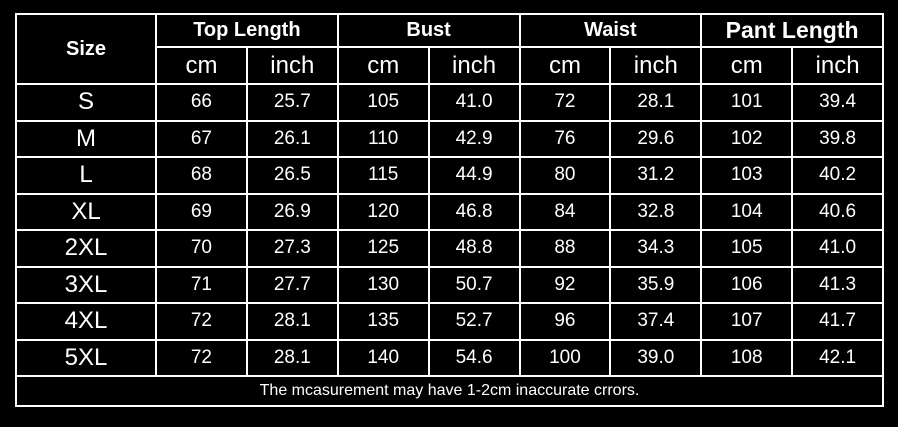 Image resolution: width=898 pixels, height=427 pixels. I want to click on header-row-units: cm inch cm inch cm inch cm inch, so click(450, 65).